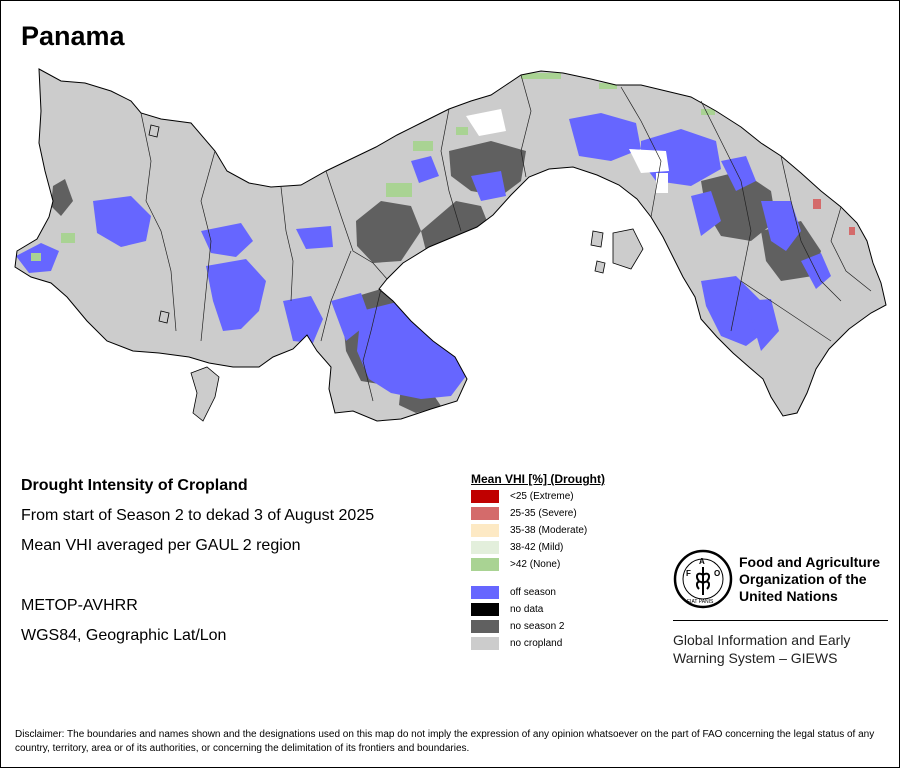 This screenshot has height=768, width=900. Describe the element at coordinates (549, 530) in the screenshot. I see `legend-label: 35-38 (Moderate)` at that location.